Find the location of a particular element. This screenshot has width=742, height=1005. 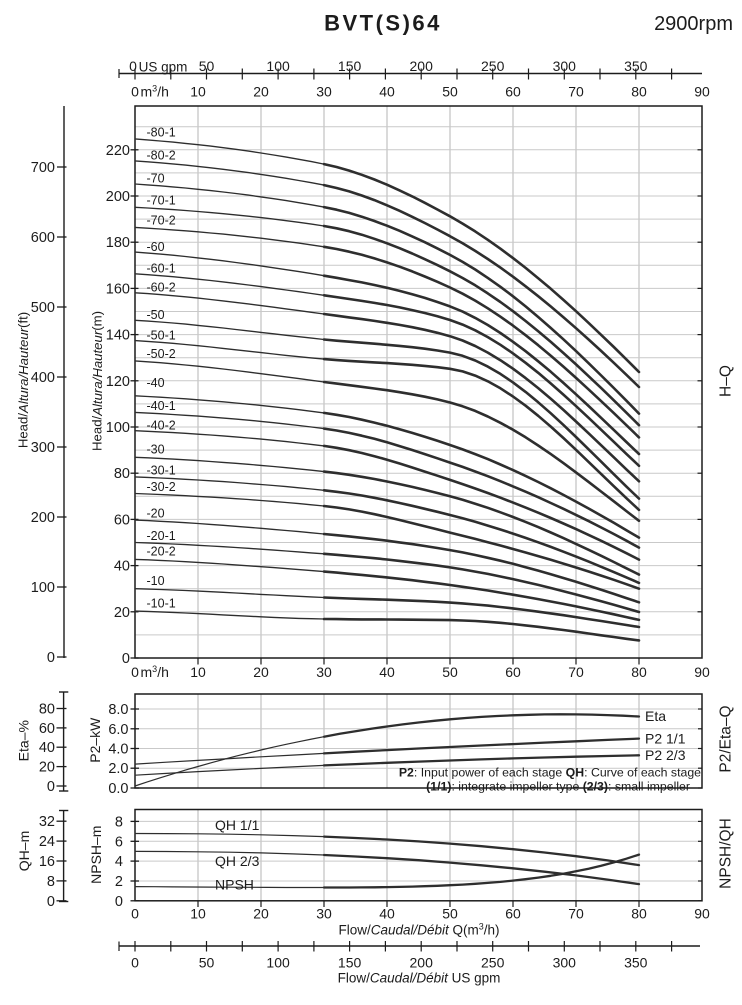

svg-text: -40-2 is located at coordinates (161, 426).